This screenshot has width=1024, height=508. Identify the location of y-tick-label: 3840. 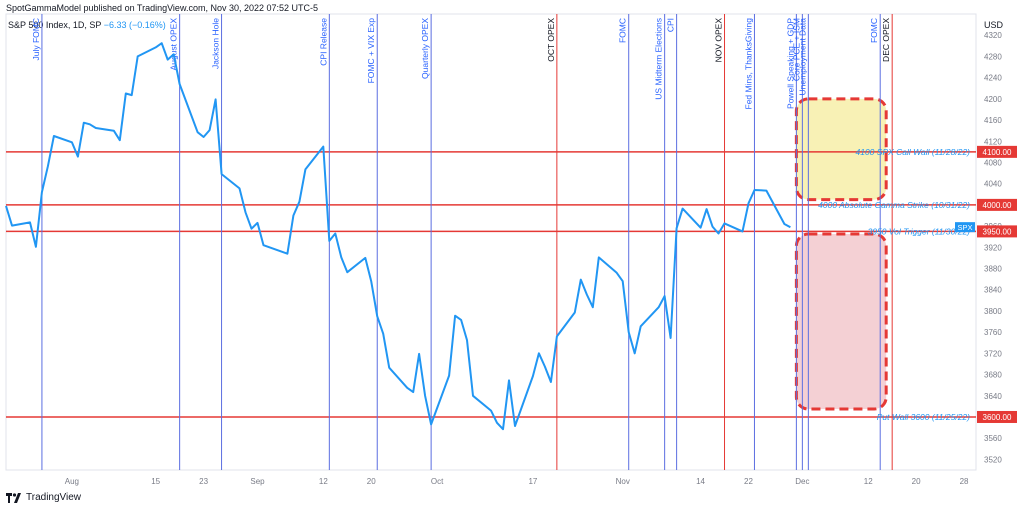
(993, 290).